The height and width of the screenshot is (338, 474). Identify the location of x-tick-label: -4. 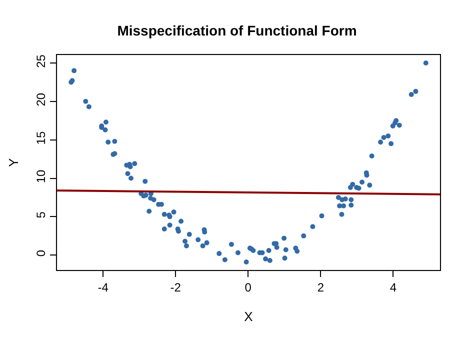
(103, 287).